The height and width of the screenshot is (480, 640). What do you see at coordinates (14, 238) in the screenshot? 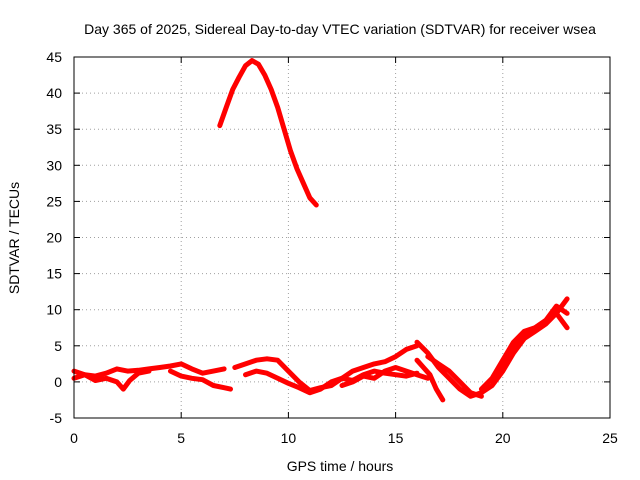
I see `y-axis-label: SDTVAR / TECUs` at bounding box center [14, 238].